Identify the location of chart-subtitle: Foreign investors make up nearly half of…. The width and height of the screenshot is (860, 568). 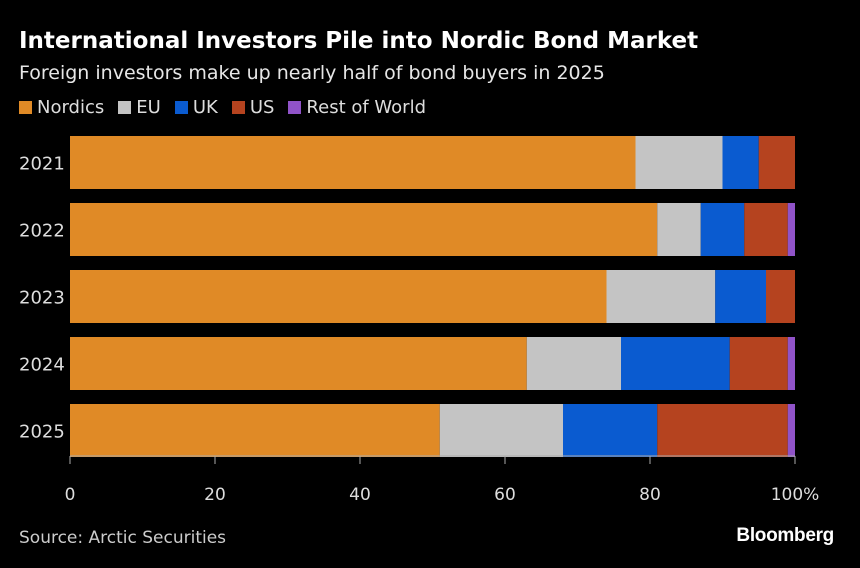
(312, 73).